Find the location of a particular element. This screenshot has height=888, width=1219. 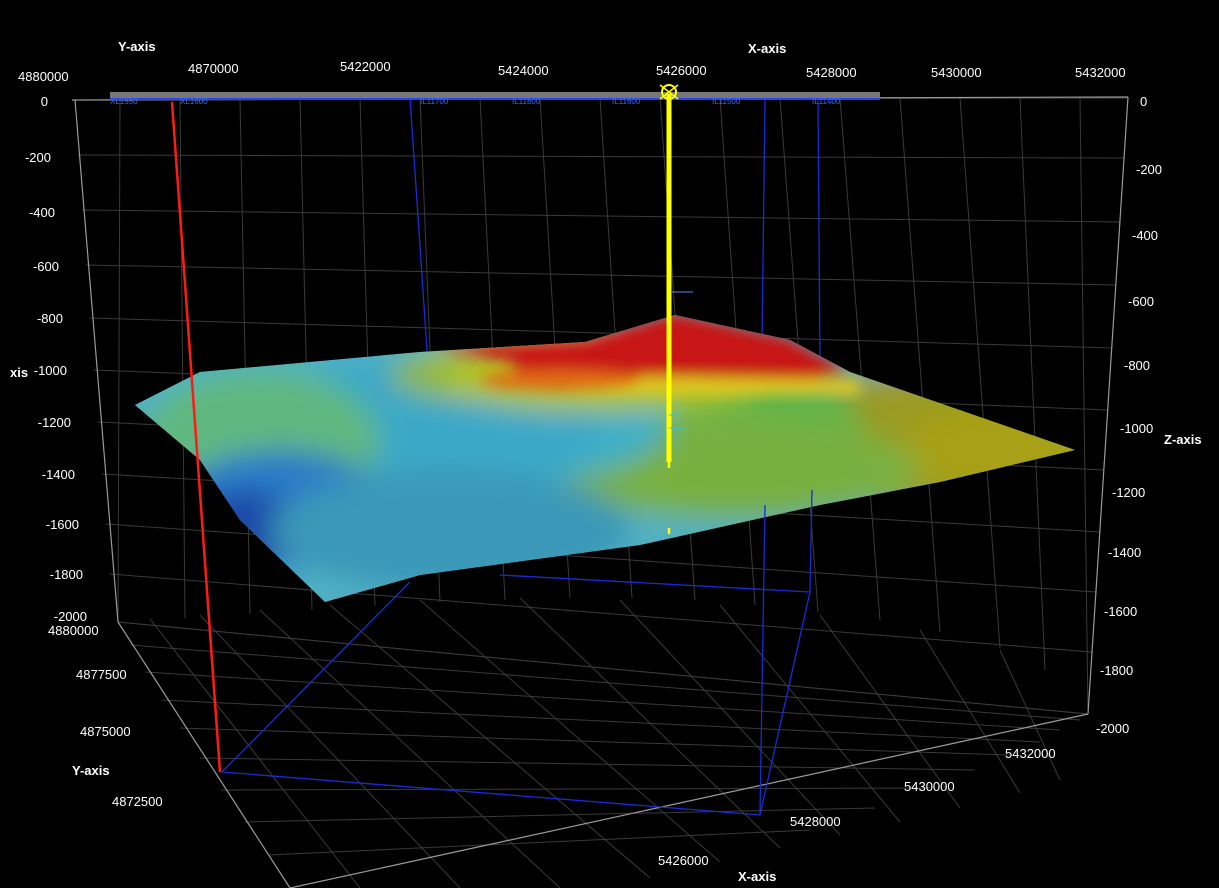

z-left-tick: -400 is located at coordinates (41, 212).